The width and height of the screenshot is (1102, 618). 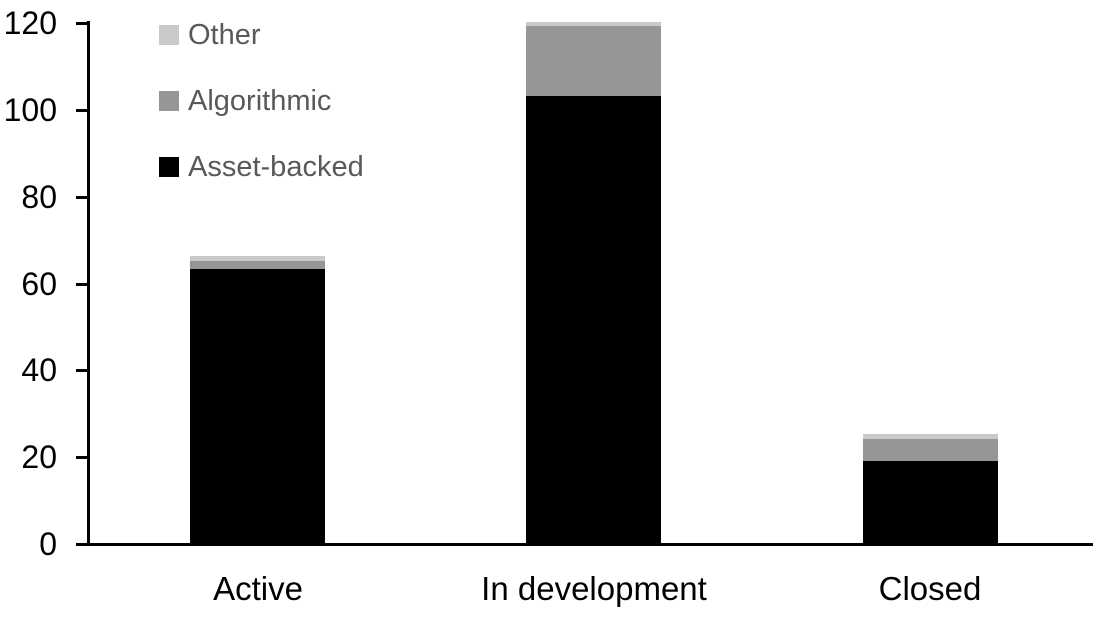 I want to click on legend-item-algorithmic: Algorithmic, so click(x=261, y=101).